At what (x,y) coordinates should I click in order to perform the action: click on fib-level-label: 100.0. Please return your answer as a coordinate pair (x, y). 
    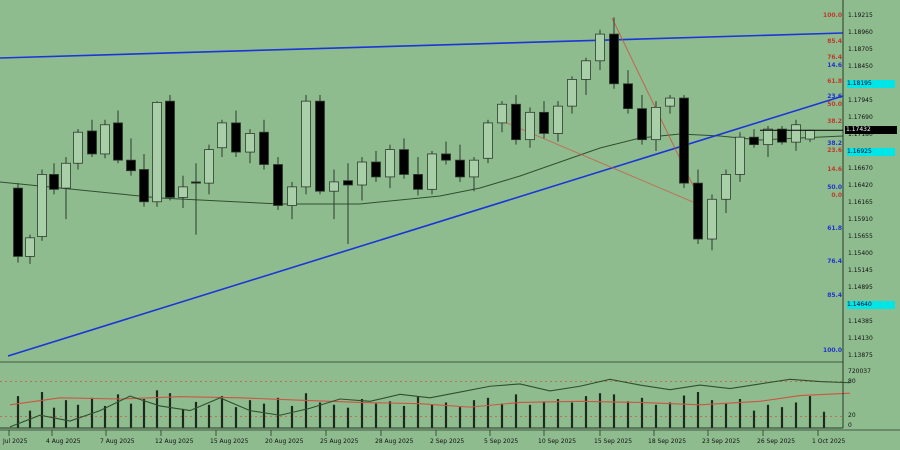
    Looking at the image, I should click on (832, 15).